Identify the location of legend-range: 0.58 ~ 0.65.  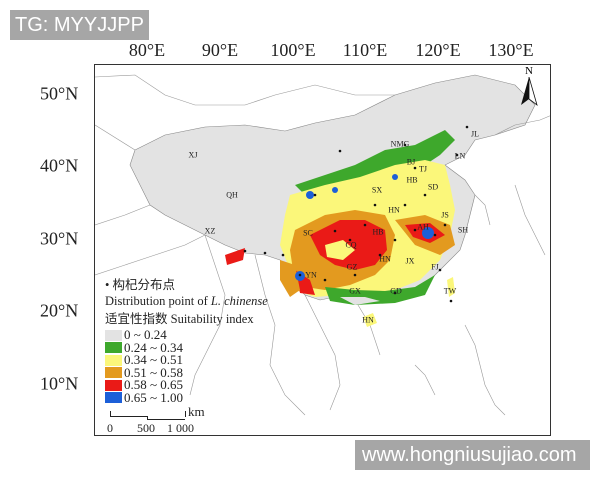
(154, 385).